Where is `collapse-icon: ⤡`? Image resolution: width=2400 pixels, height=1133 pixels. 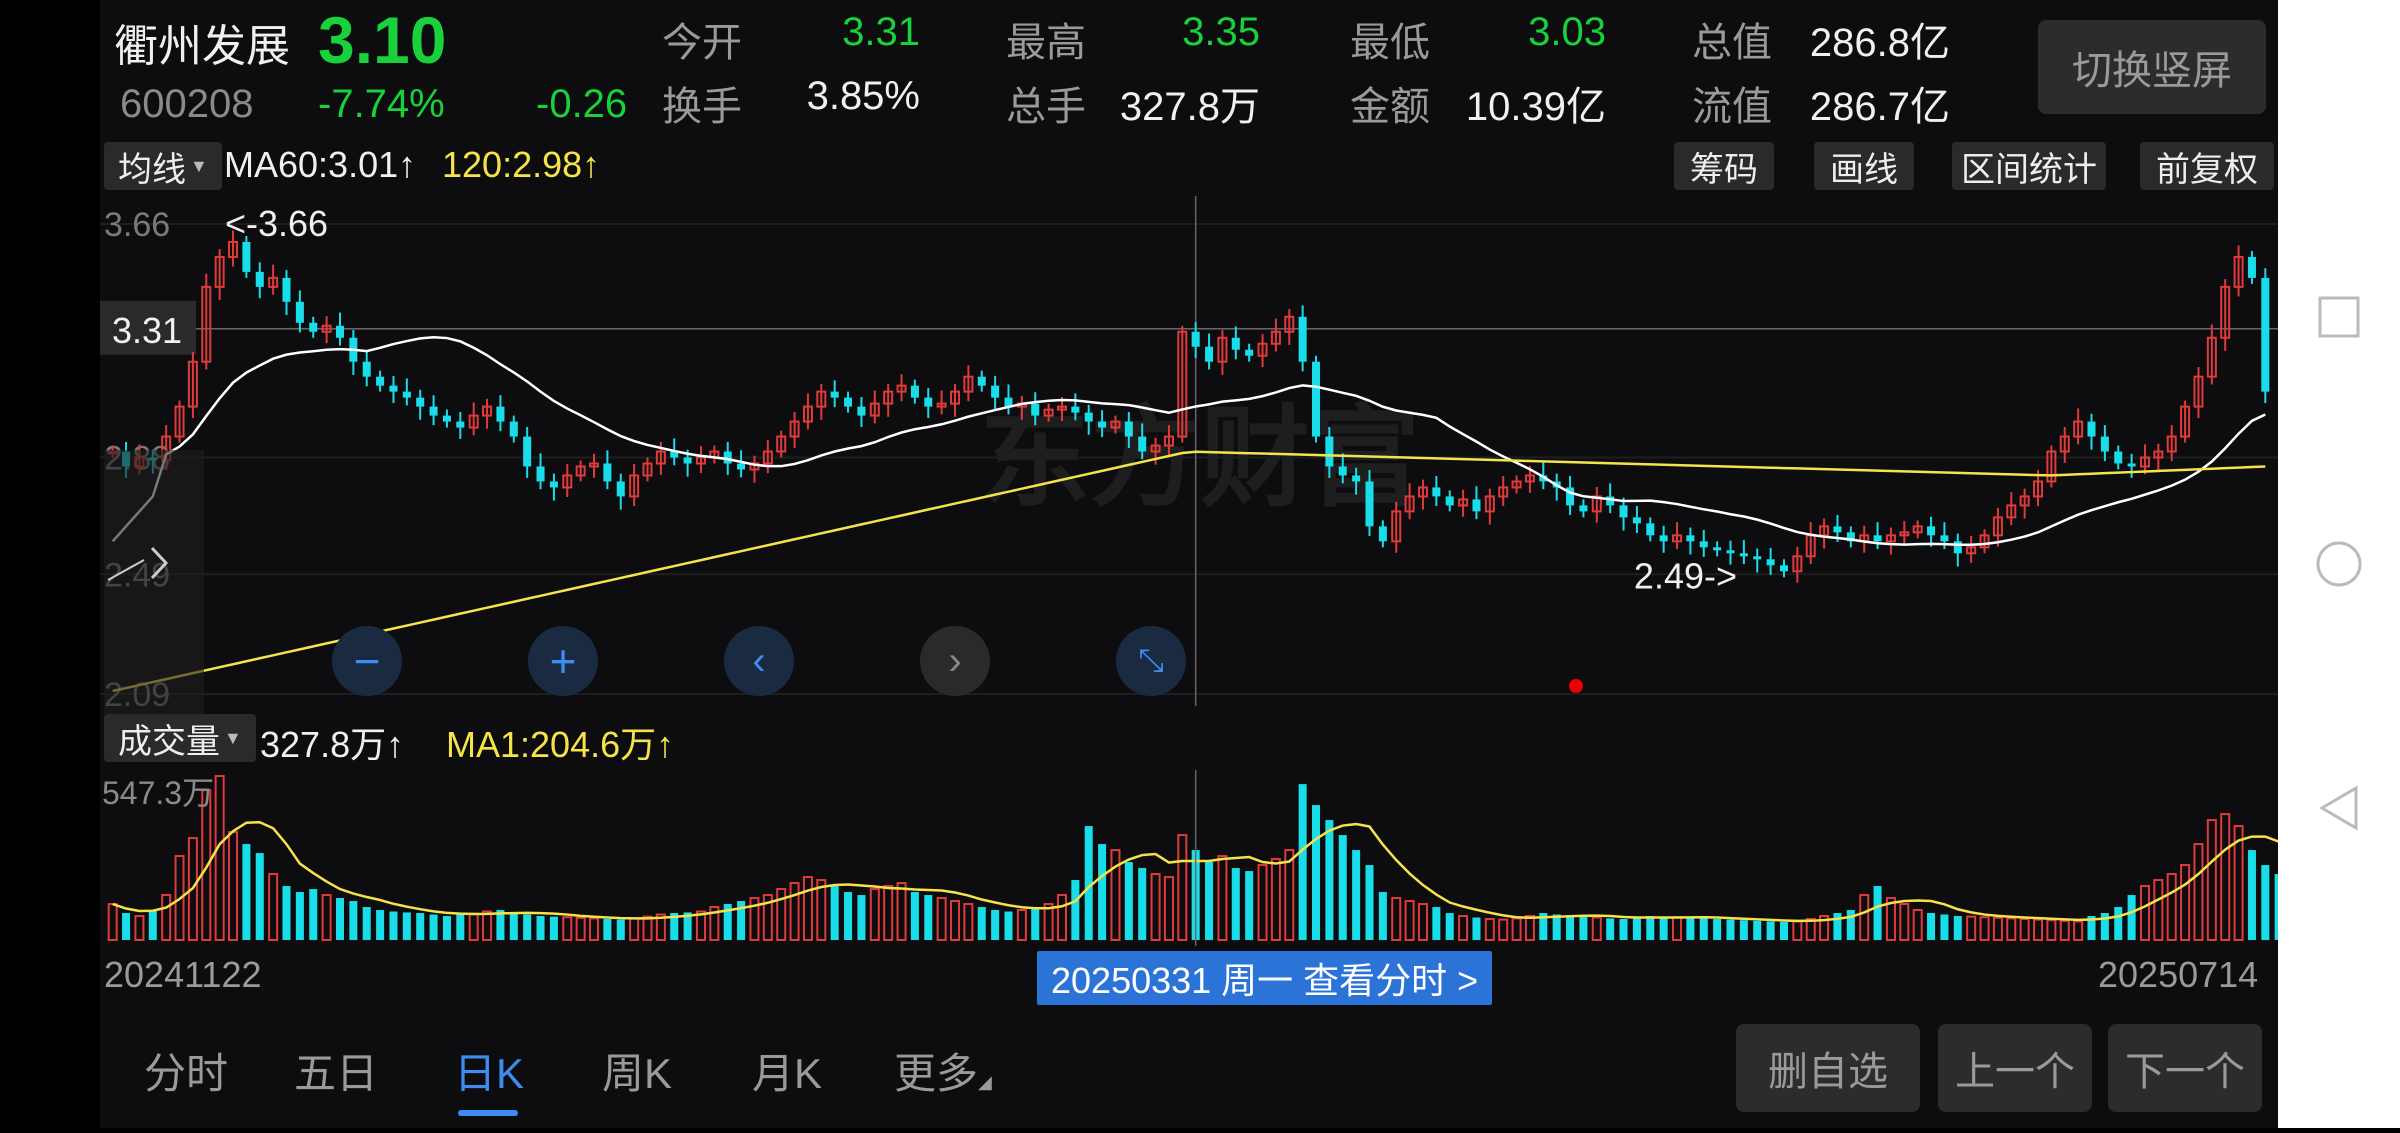 collapse-icon: ⤡ is located at coordinates (1151, 661).